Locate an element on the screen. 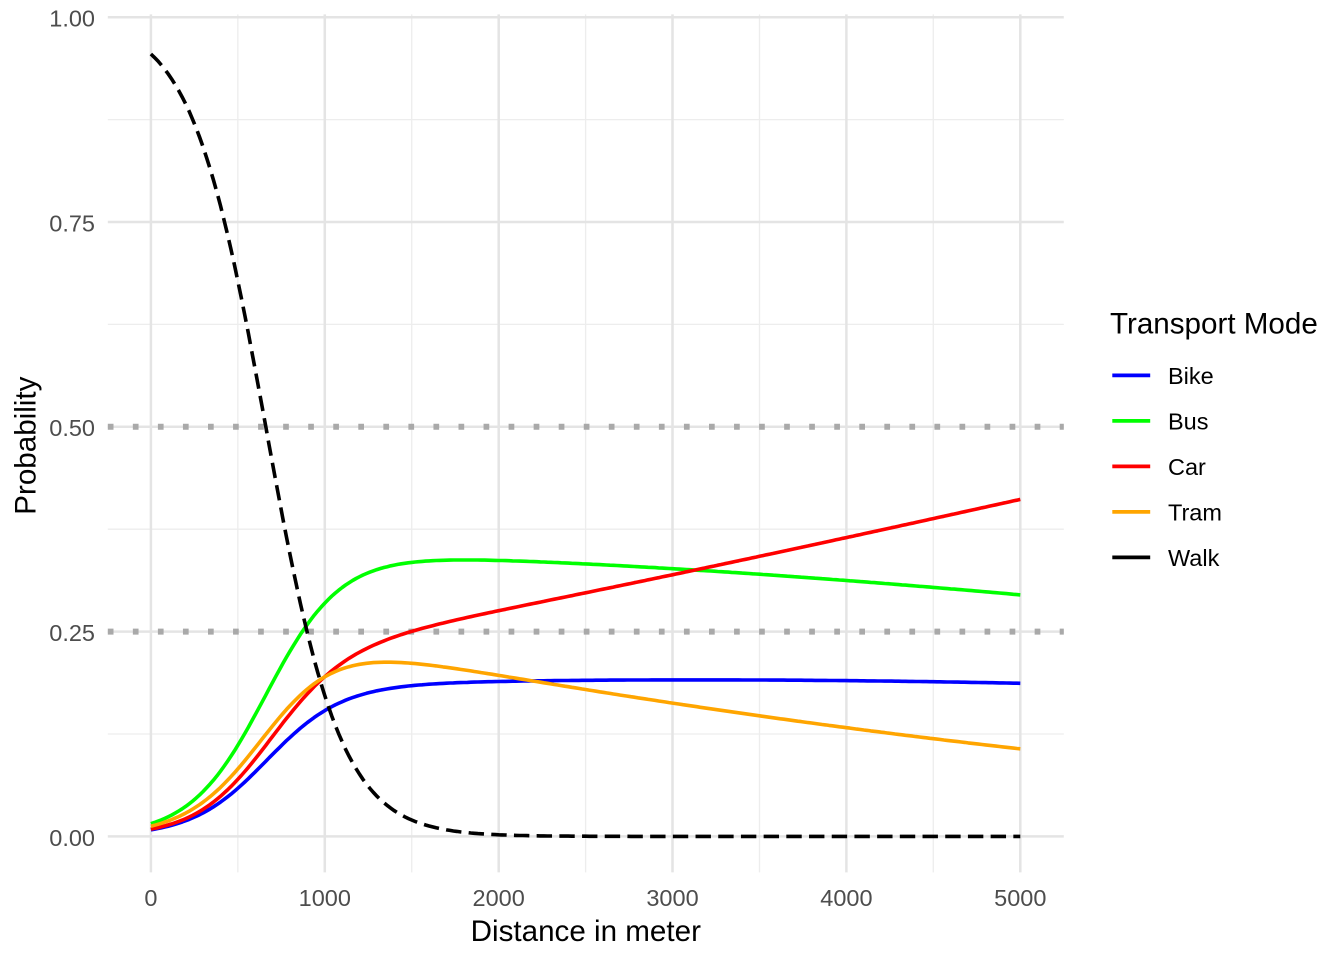  svg-text: 0.00 is located at coordinates (72, 838).